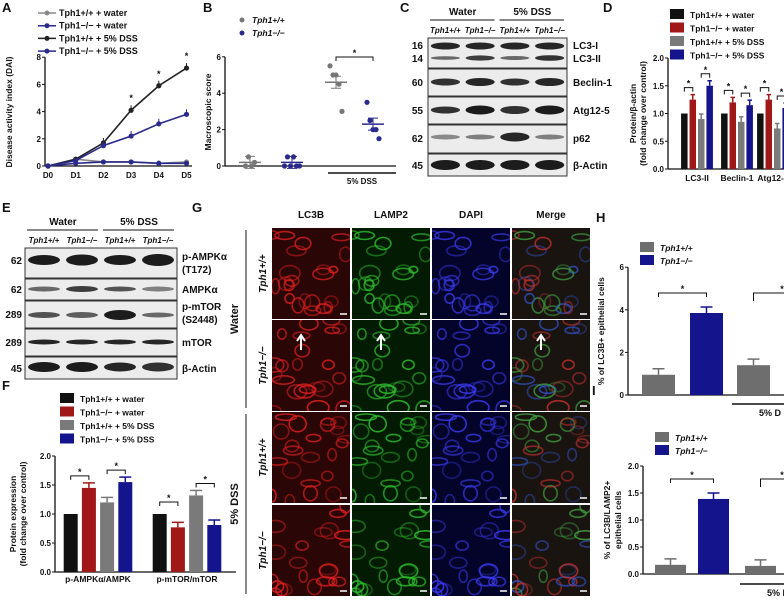 The height and width of the screenshot is (602, 784). Describe the element at coordinates (76, 175) in the screenshot. I see `x-tick-label: D1` at that location.